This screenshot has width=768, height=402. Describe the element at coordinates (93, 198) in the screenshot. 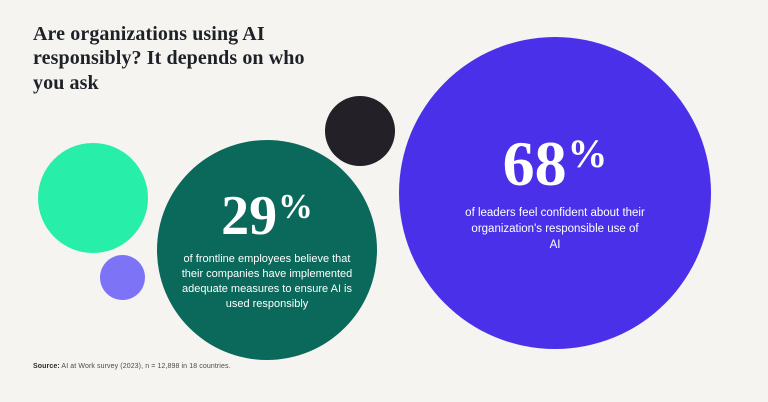

I see `decorative-mint-circle` at that location.